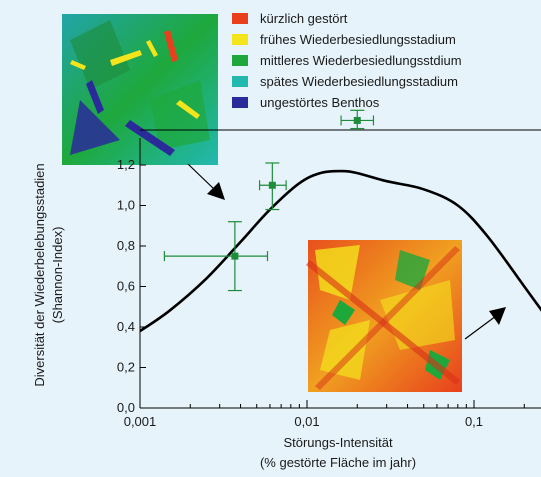  I want to click on y-tick-label: 0,6, so click(126, 286).